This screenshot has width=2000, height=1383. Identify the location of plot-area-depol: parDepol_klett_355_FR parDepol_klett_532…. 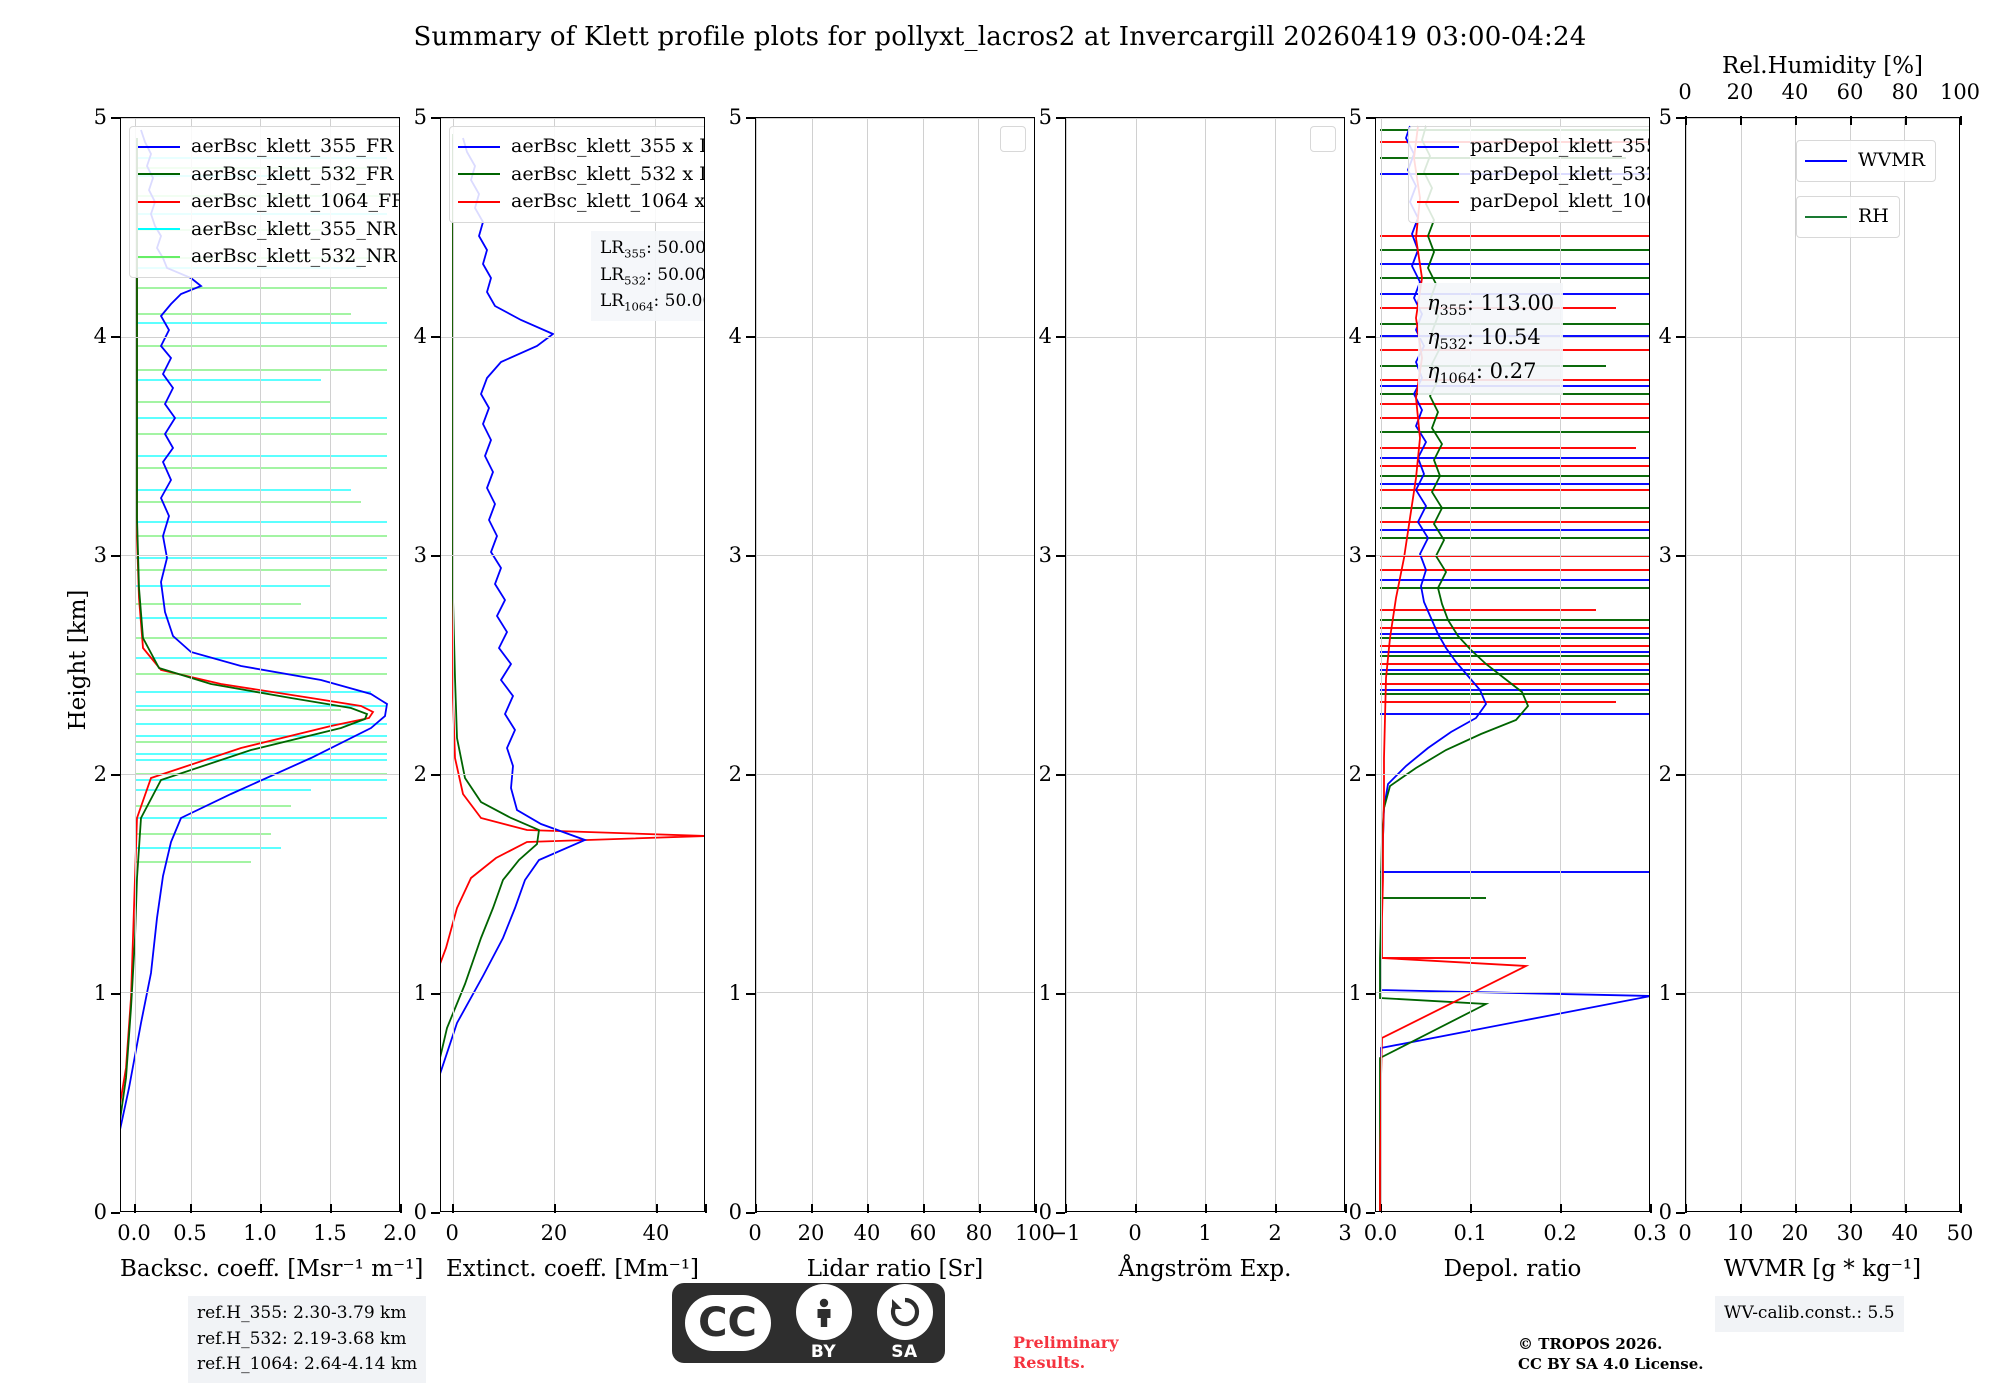
(1512, 664).